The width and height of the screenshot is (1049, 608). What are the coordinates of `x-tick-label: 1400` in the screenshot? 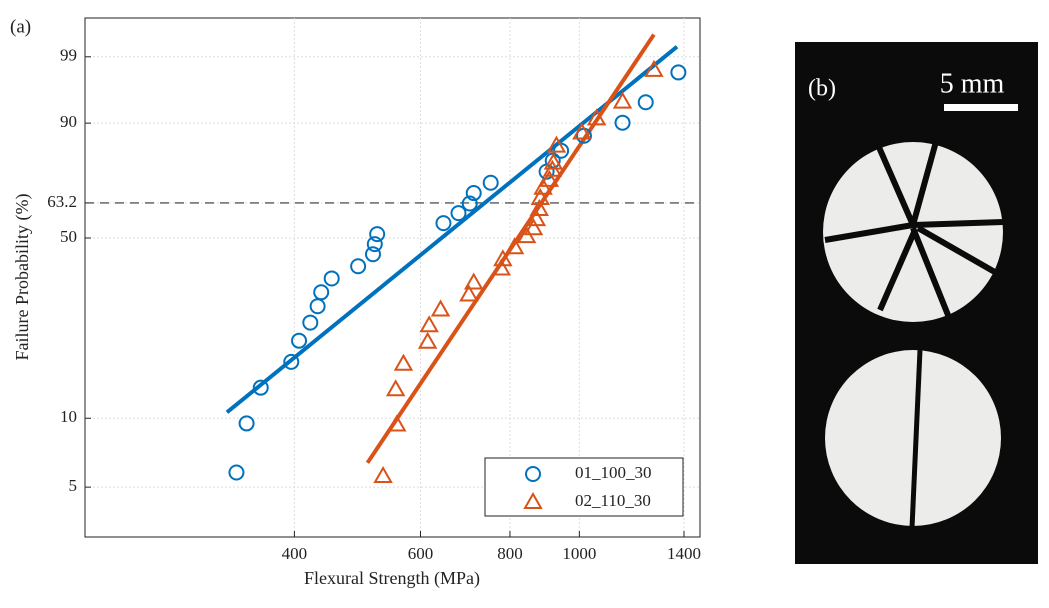 It's located at (684, 553).